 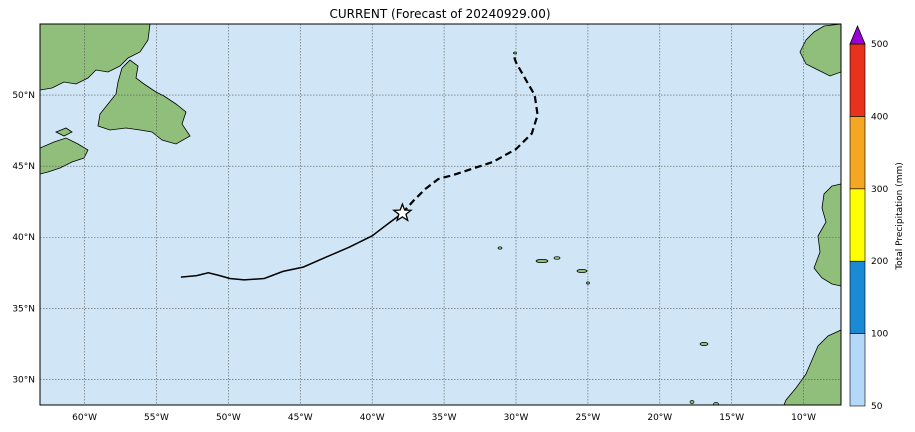 I want to click on lon-tick-label: 20°W, so click(x=659, y=418).